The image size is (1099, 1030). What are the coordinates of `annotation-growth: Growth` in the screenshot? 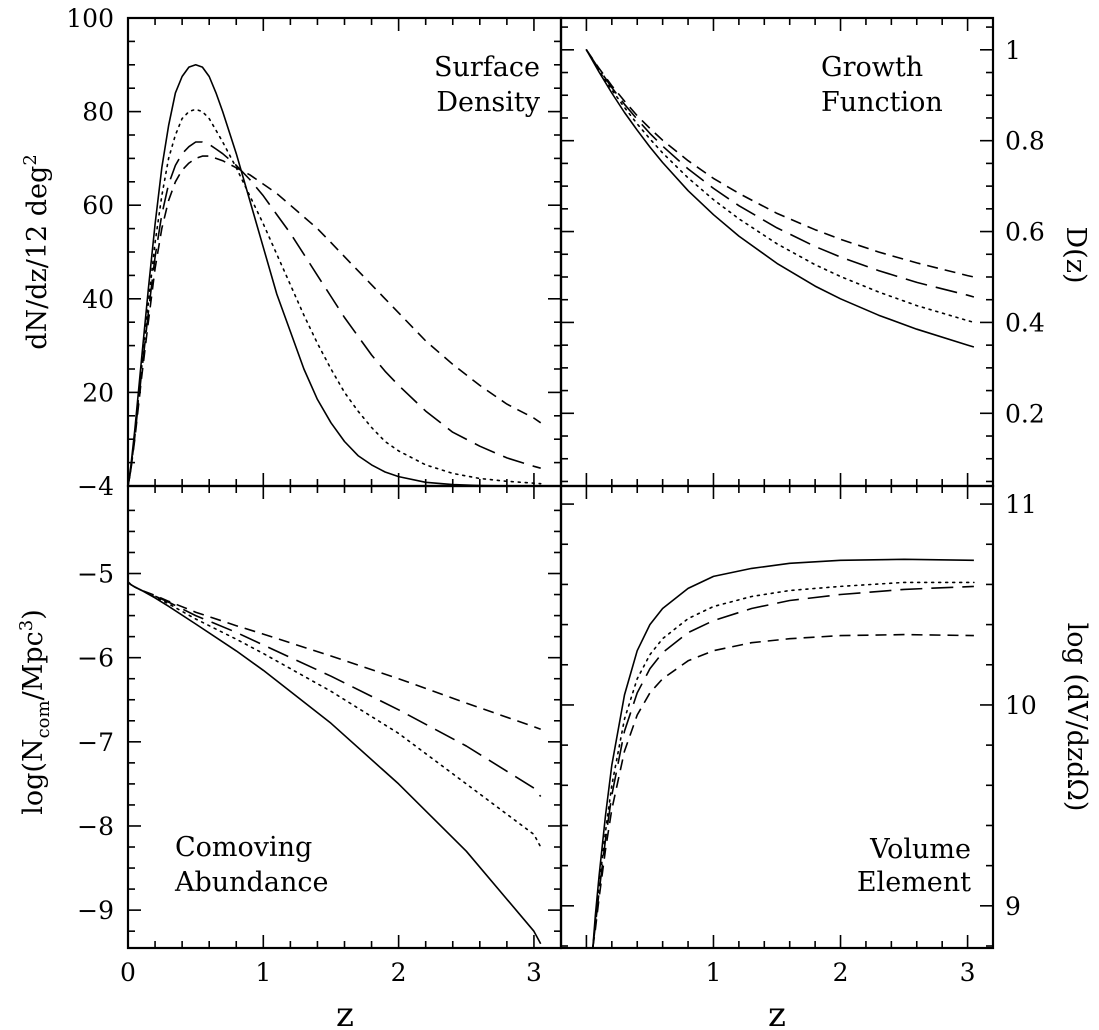 It's located at (872, 67).